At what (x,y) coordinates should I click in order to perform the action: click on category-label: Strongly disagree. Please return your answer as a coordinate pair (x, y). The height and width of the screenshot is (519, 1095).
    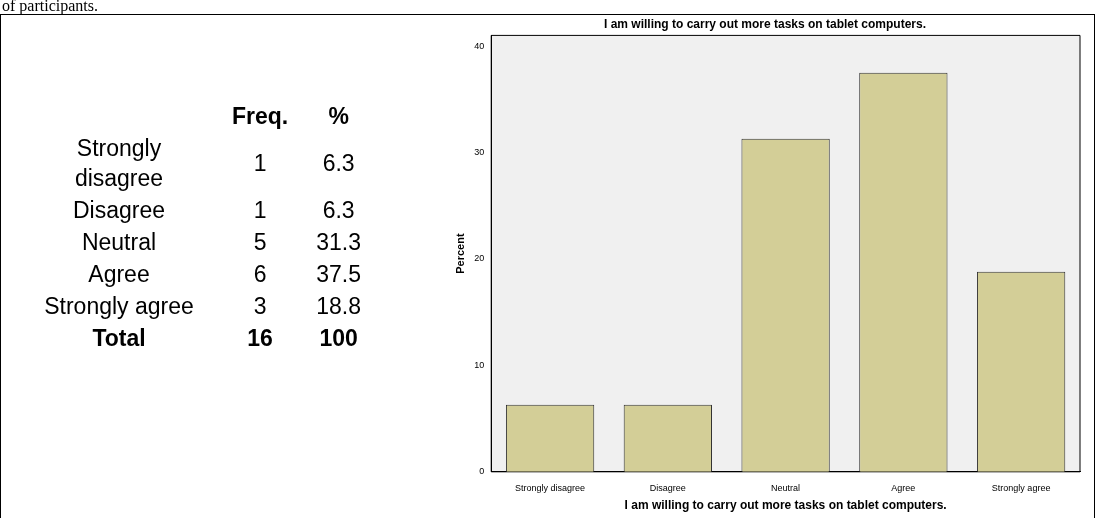
    Looking at the image, I should click on (119, 163).